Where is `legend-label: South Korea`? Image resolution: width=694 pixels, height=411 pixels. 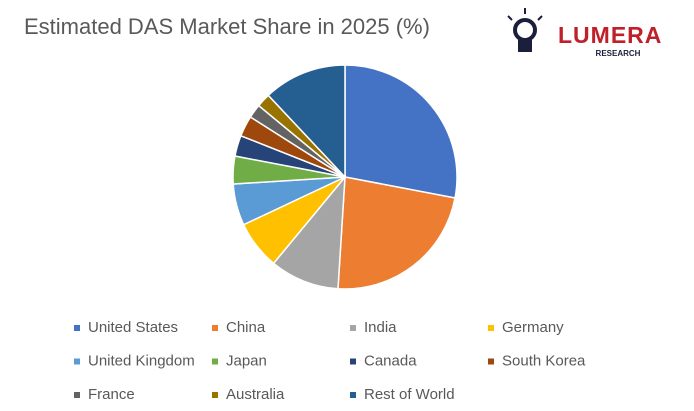
legend-label: South Korea is located at coordinates (544, 360).